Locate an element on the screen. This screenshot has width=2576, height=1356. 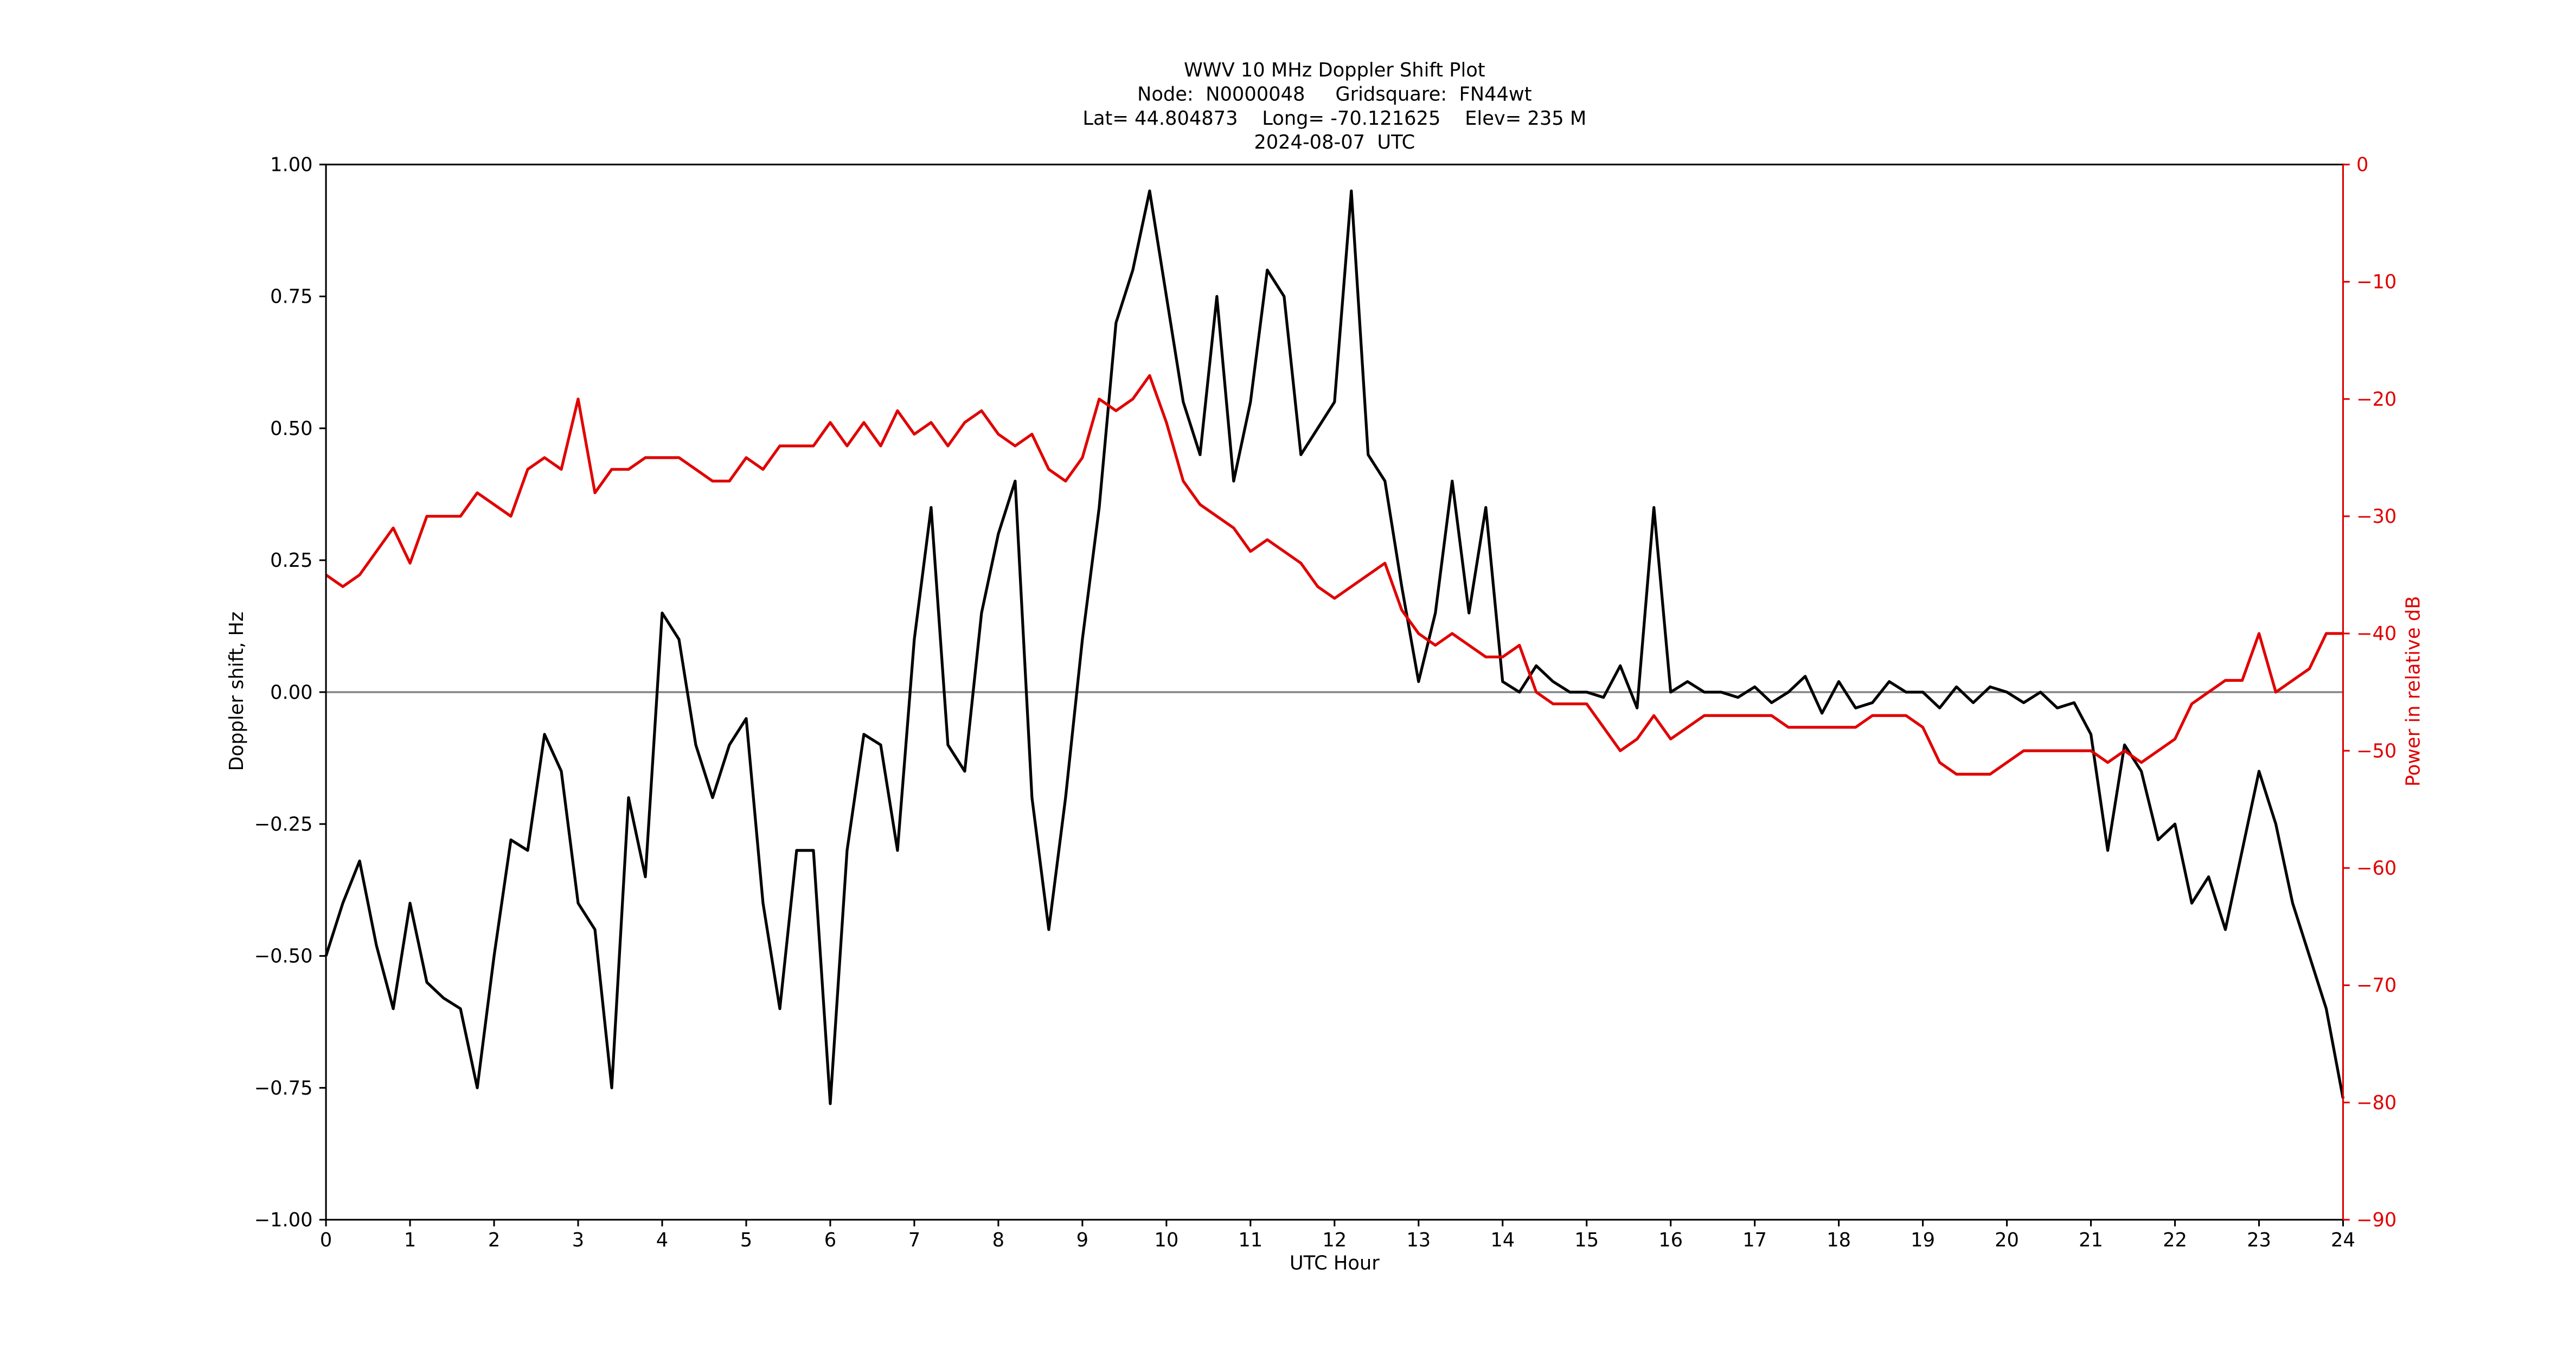
y-tick-label: 0.00 is located at coordinates (291, 692).